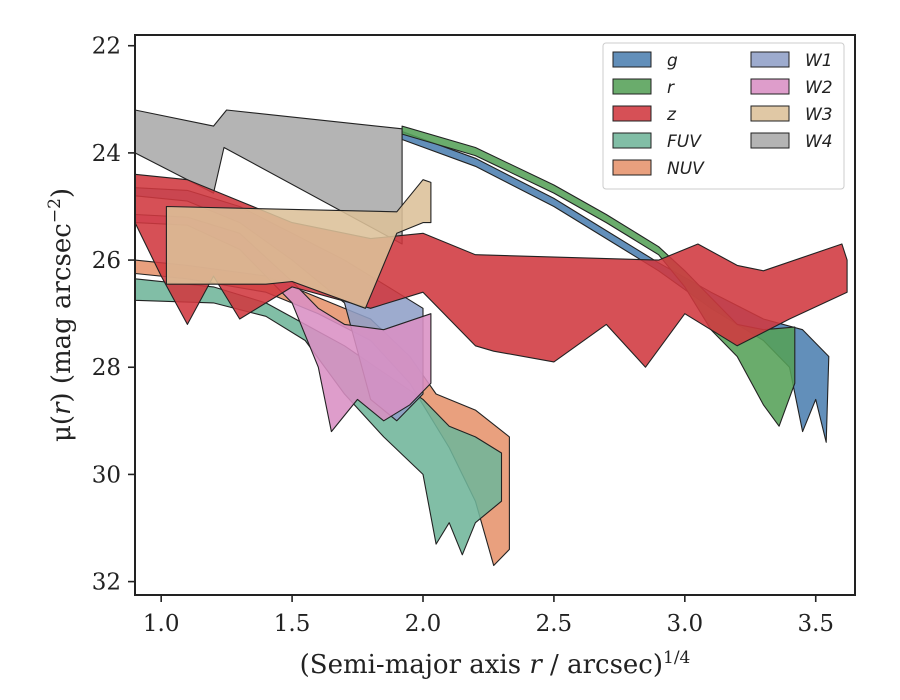  I want to click on legend-label-r: r, so click(671, 88).